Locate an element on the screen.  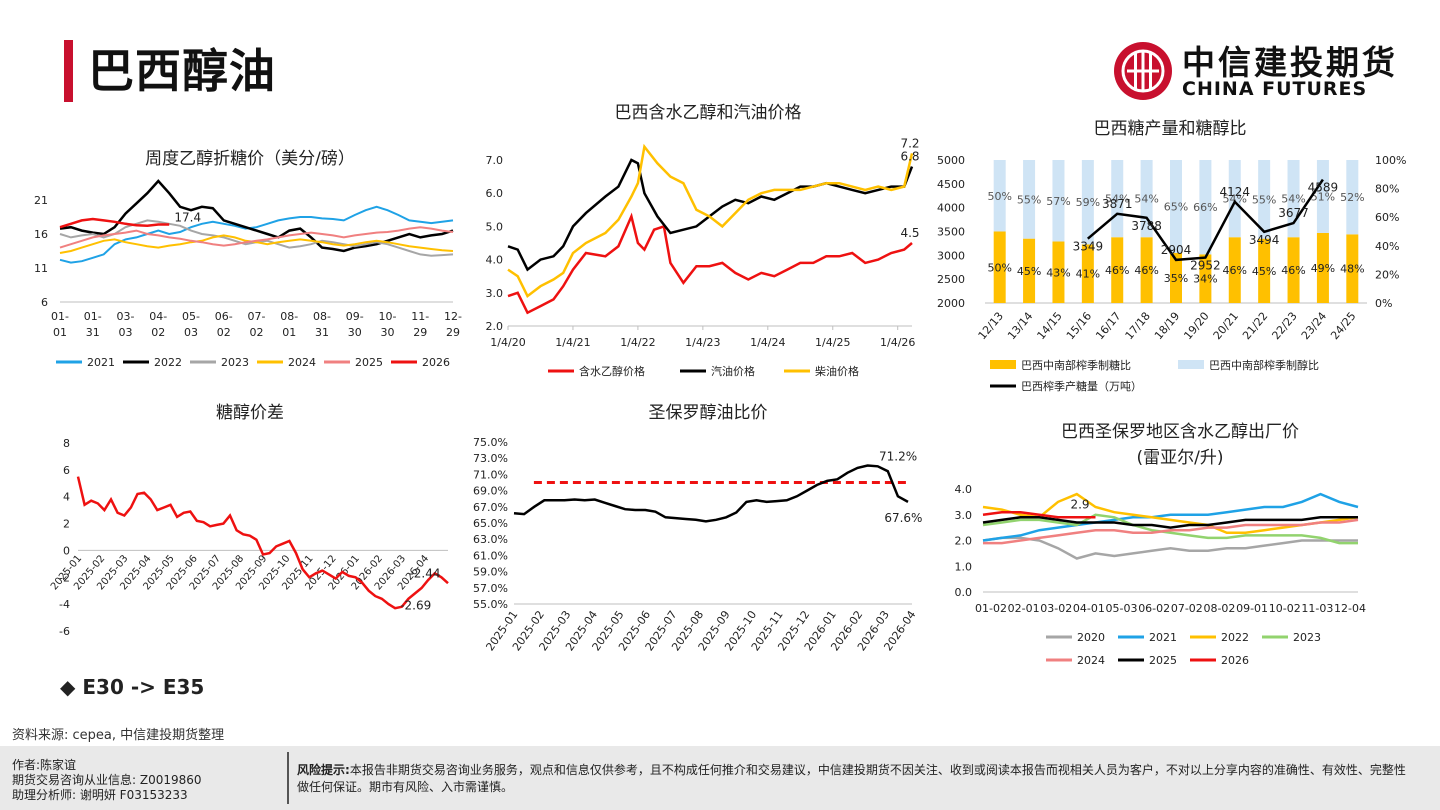
c1-x-tick: 04- is located at coordinates (158, 316).